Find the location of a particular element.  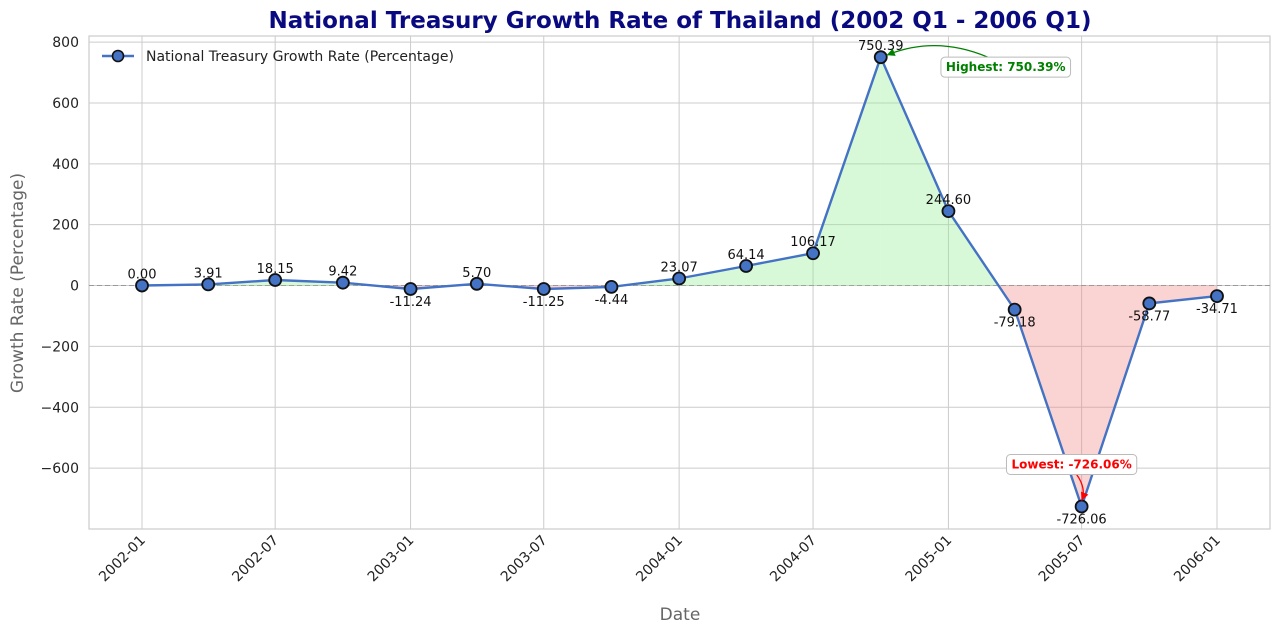

x-axis-label: Date is located at coordinates (680, 615).